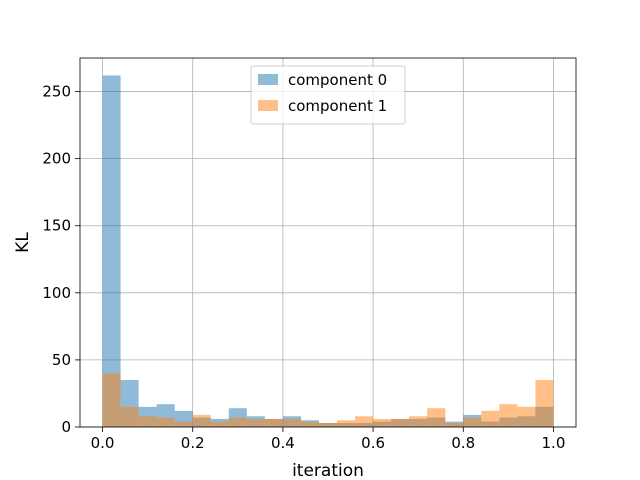 Image resolution: width=640 pixels, height=480 pixels. What do you see at coordinates (23, 242) in the screenshot?
I see `y-axis-title: KL` at bounding box center [23, 242].